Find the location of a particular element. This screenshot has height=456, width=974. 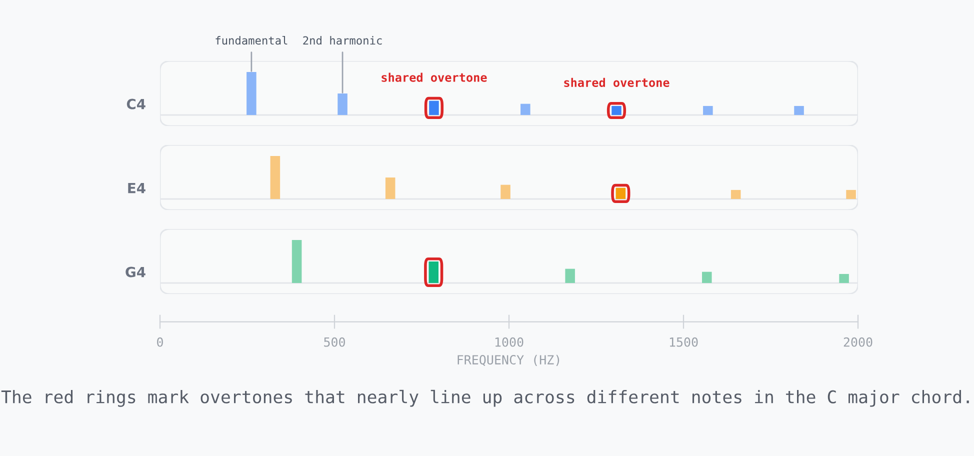

annotation: 2nd harmonic is located at coordinates (342, 40).